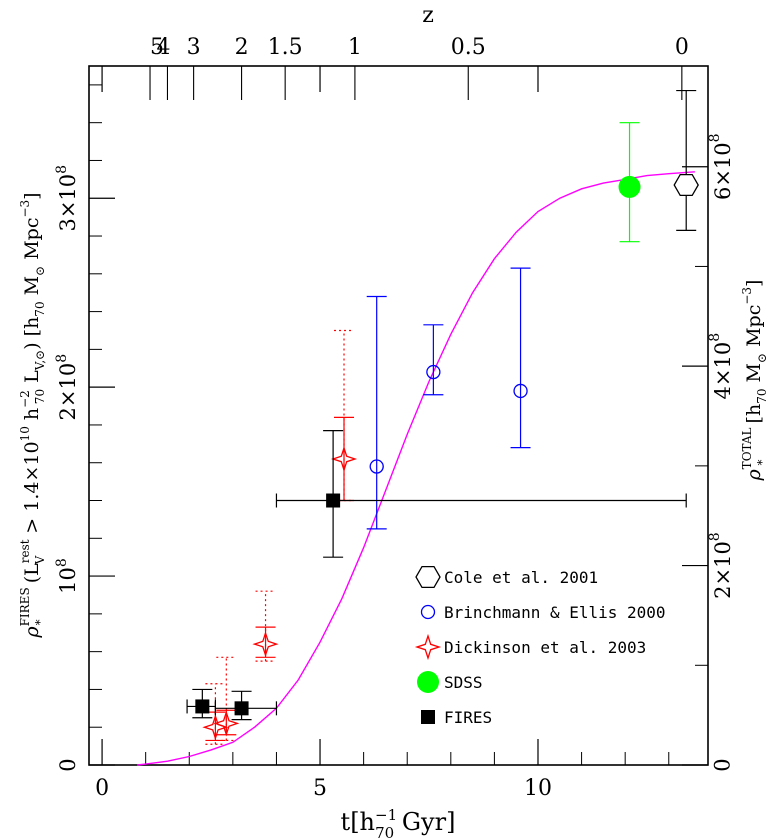 The width and height of the screenshot is (774, 838). What do you see at coordinates (521, 577) in the screenshot?
I see `legend-label: Cole et al. 2001` at bounding box center [521, 577].